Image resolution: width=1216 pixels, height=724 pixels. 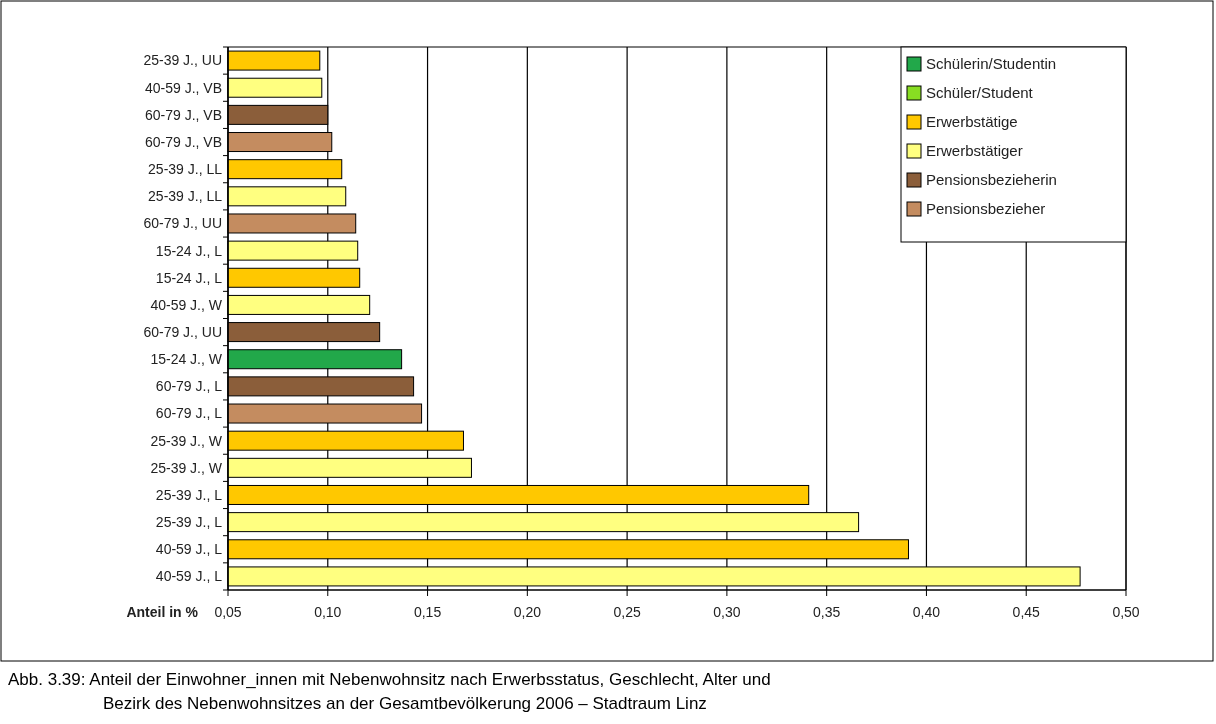 I want to click on y-tick-label: 15-24 J., W, so click(x=186, y=359).